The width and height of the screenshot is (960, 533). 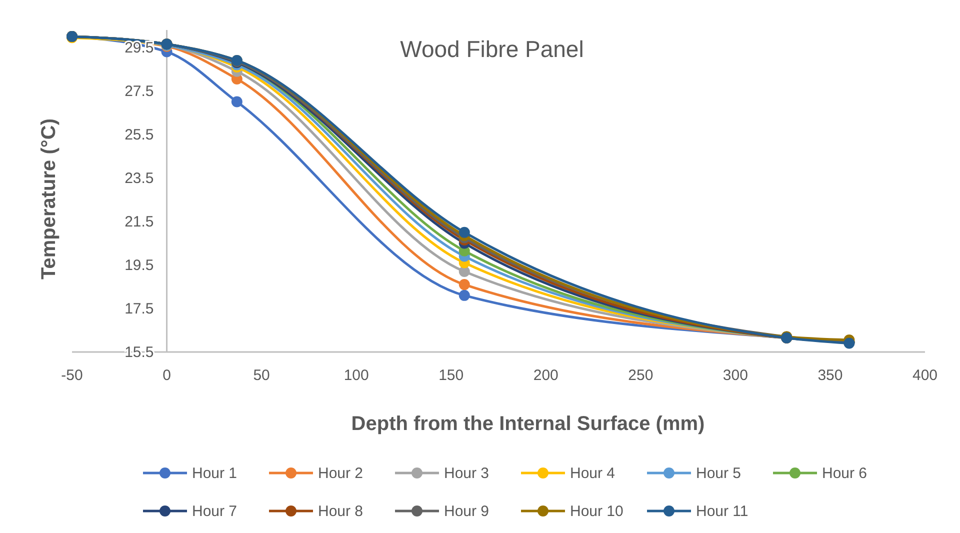 What do you see at coordinates (545, 375) in the screenshot?
I see `x-tick-label: 200` at bounding box center [545, 375].